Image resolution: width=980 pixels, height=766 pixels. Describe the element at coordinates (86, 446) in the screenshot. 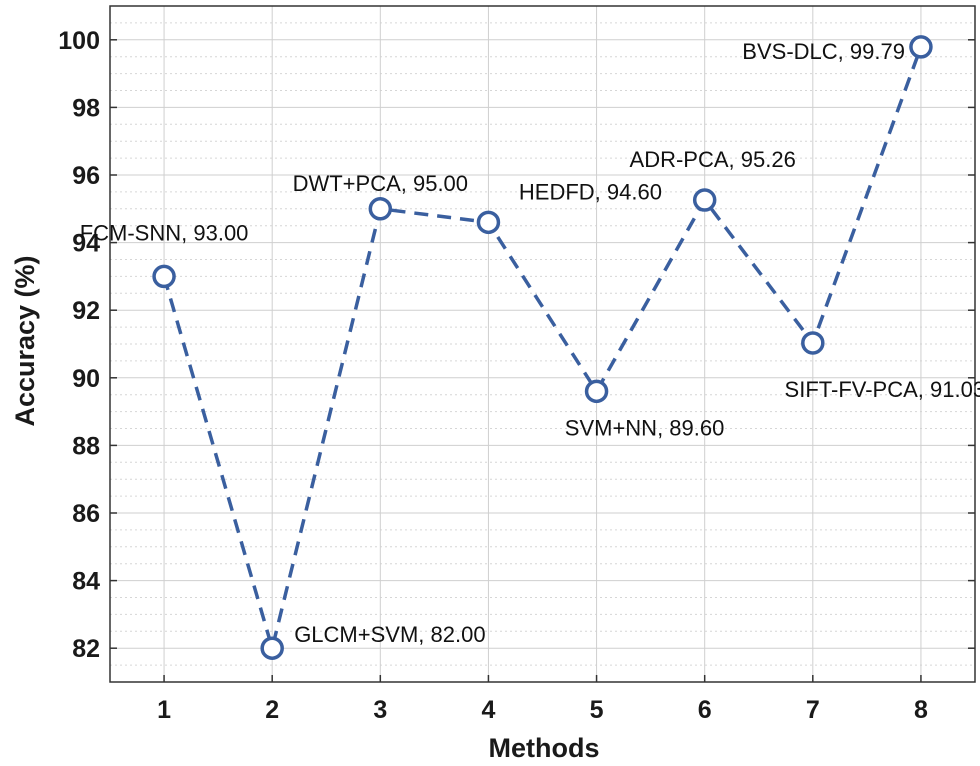

I see `y-tick-label: 88` at that location.